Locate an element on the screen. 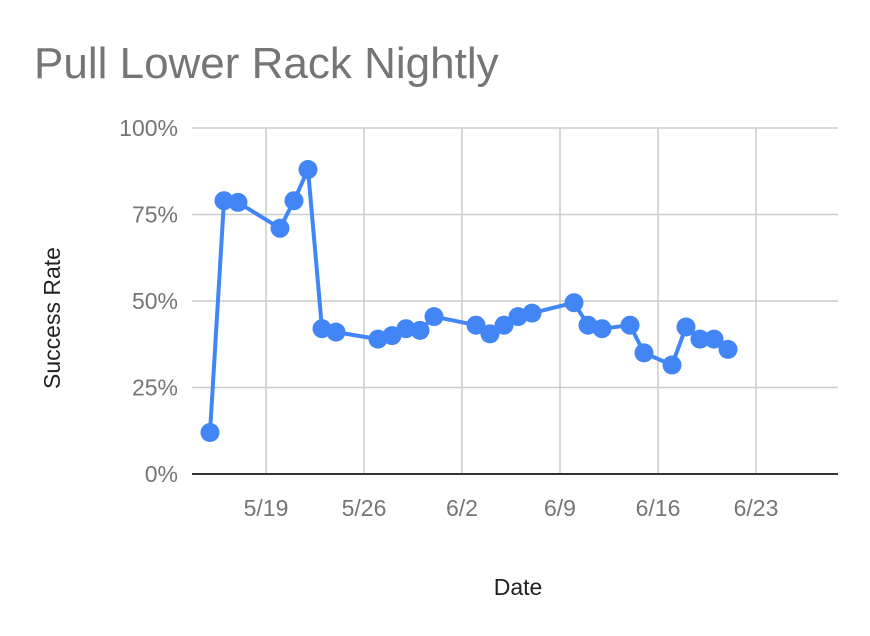  x-axis-title: Date is located at coordinates (518, 587).